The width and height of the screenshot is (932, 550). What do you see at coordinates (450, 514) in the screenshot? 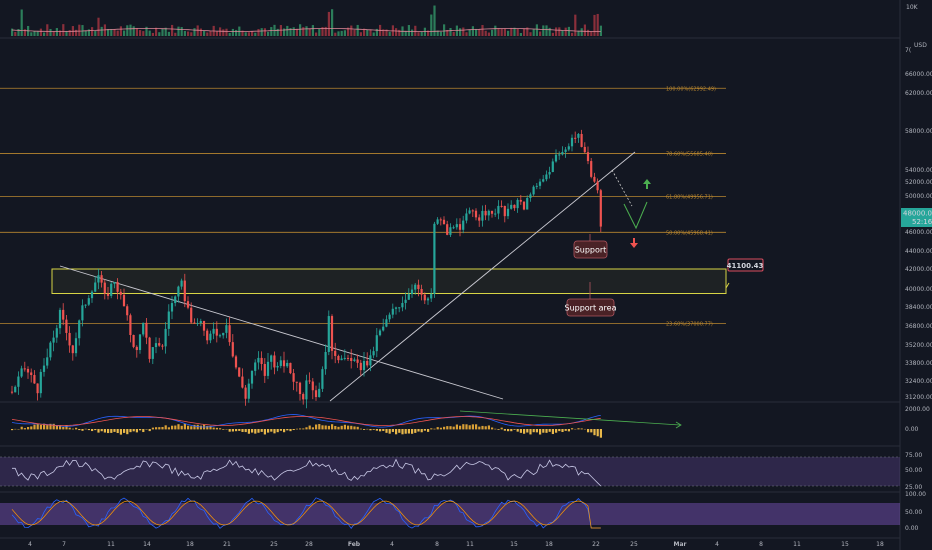
I see `stoch-band` at bounding box center [450, 514].